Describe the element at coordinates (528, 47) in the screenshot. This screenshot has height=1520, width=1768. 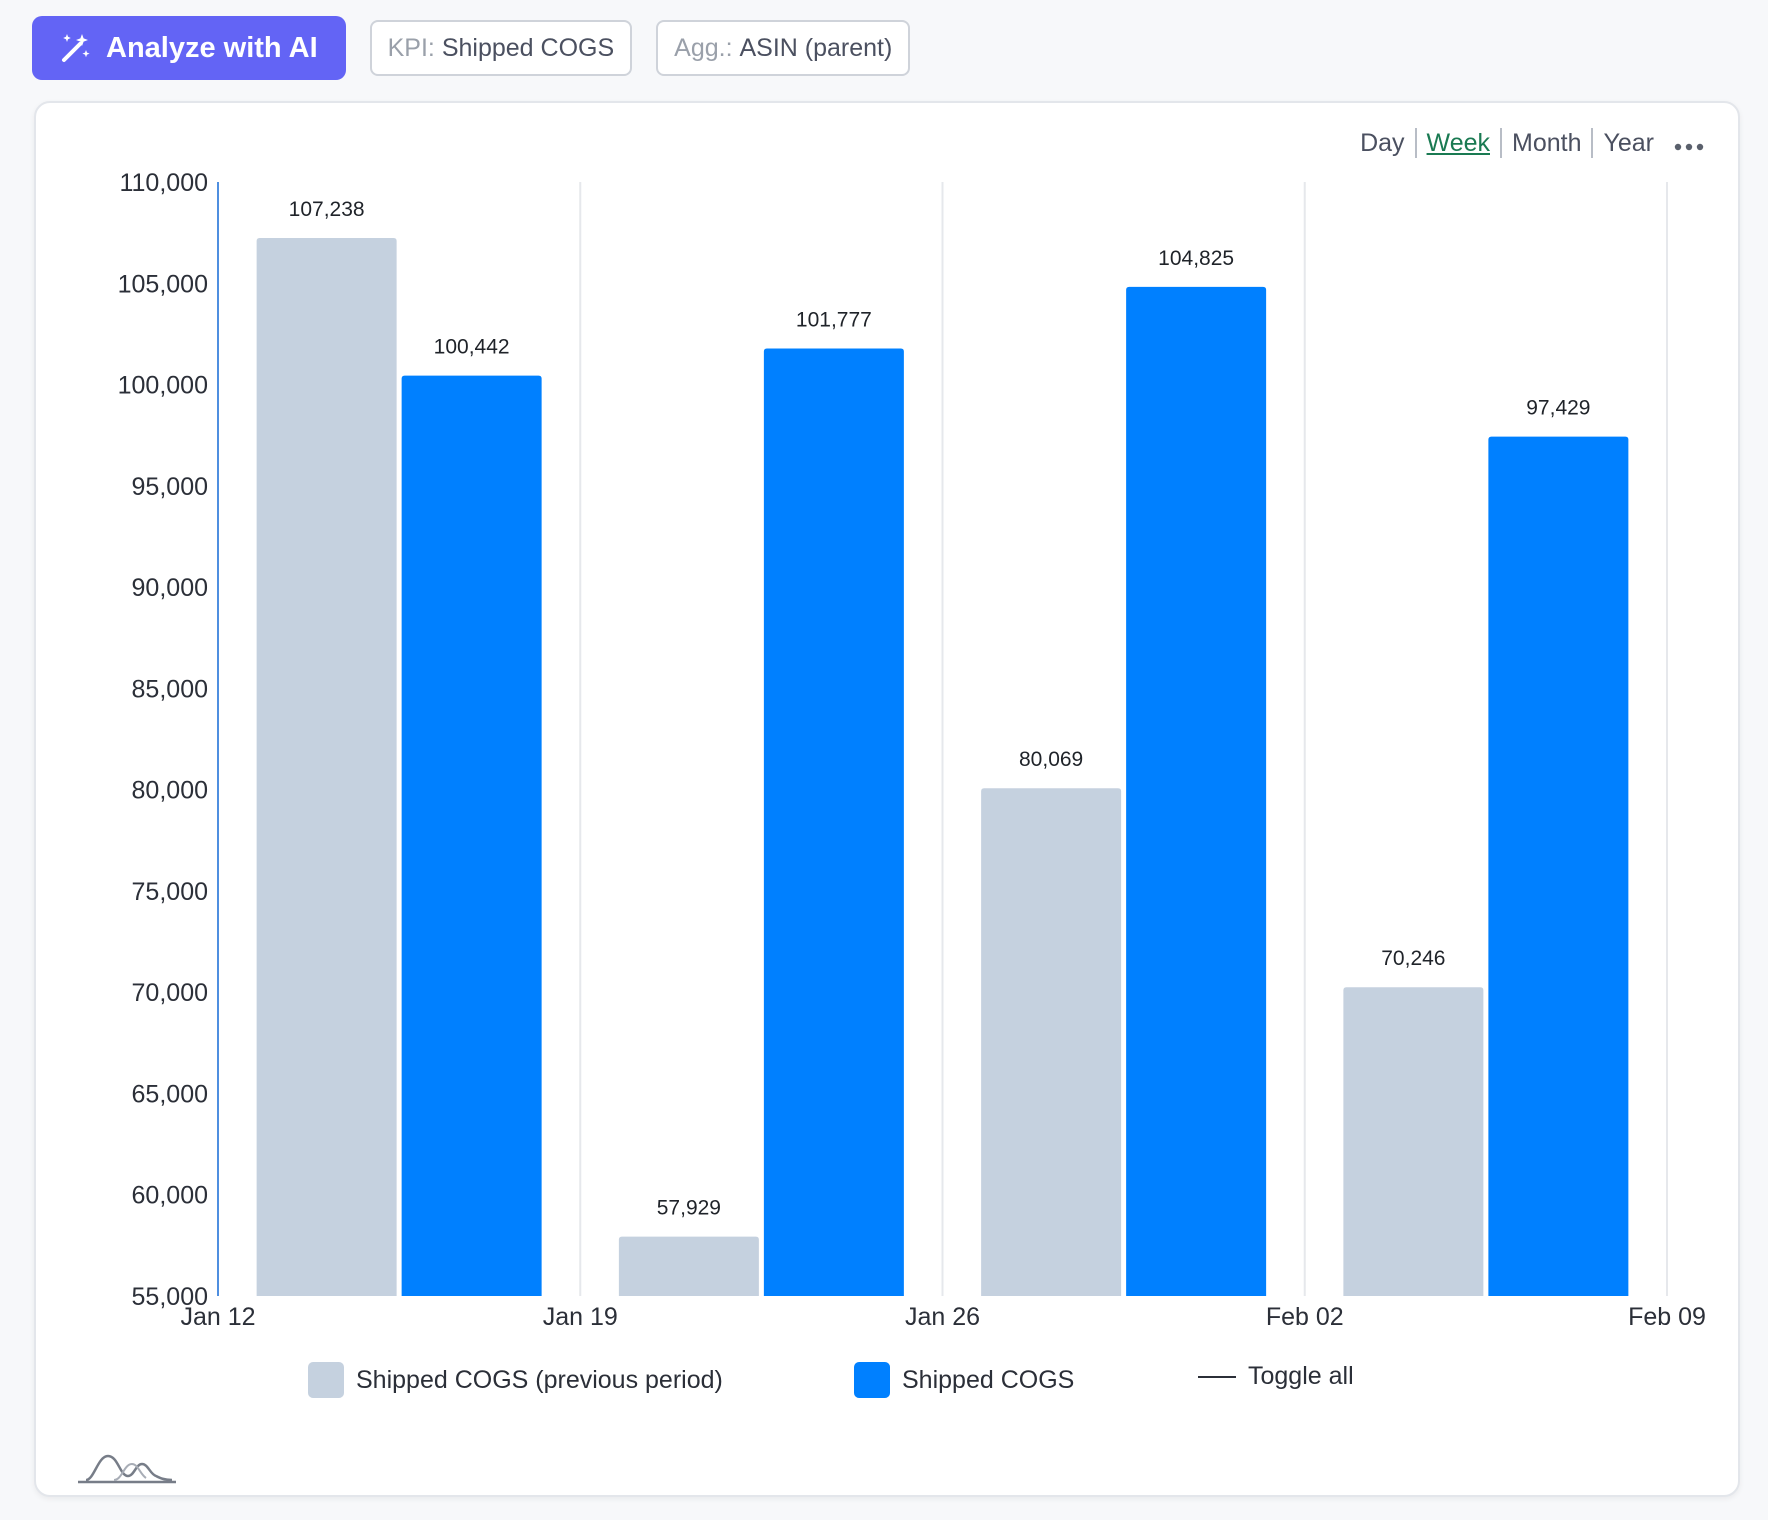
I see `kpi-value: Shipped COGS` at that location.